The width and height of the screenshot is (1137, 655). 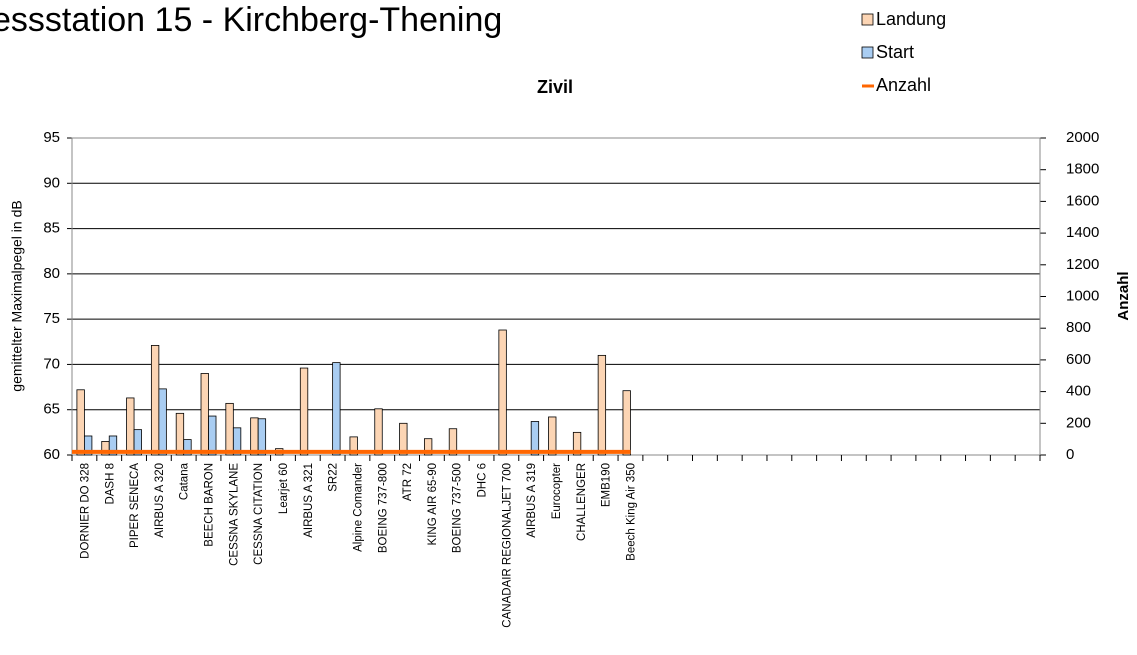 I want to click on x-tick-label: AIRBUS A 321, so click(x=309, y=500).